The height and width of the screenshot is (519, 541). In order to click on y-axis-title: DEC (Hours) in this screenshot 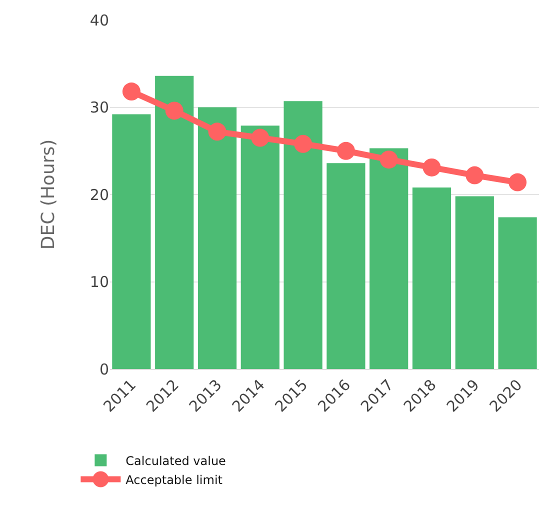, I will do `click(49, 194)`.